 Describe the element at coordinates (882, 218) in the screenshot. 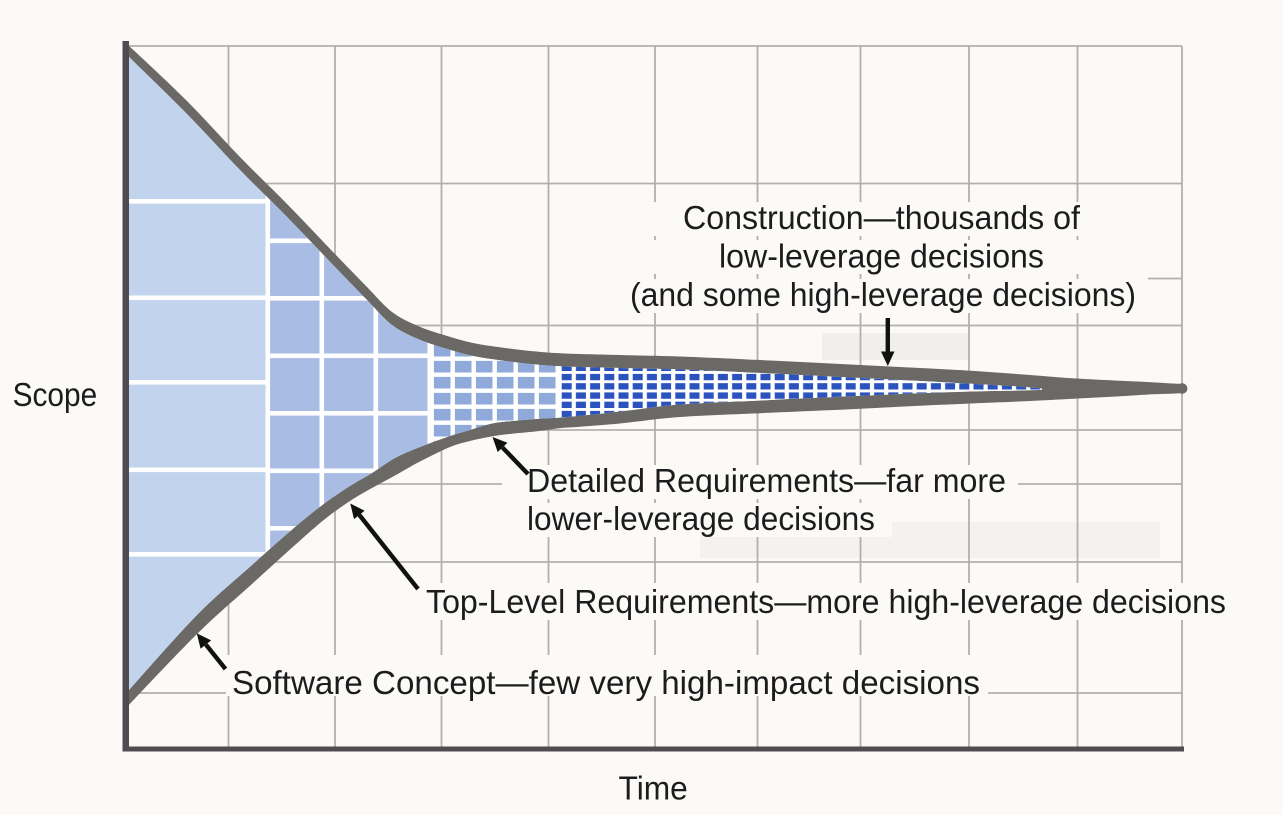

I see `svg-text: Construction—thousands of` at that location.